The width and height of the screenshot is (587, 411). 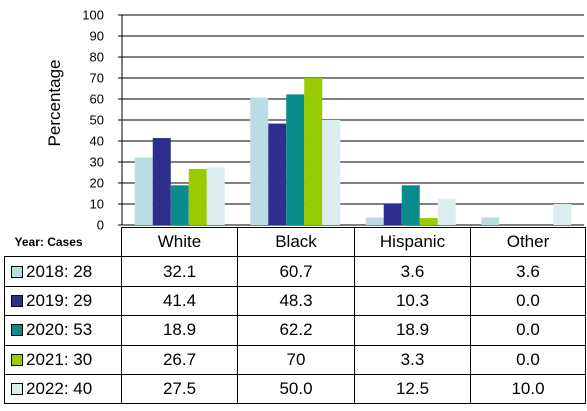 I want to click on y-tick-label: 20, so click(x=97, y=183).